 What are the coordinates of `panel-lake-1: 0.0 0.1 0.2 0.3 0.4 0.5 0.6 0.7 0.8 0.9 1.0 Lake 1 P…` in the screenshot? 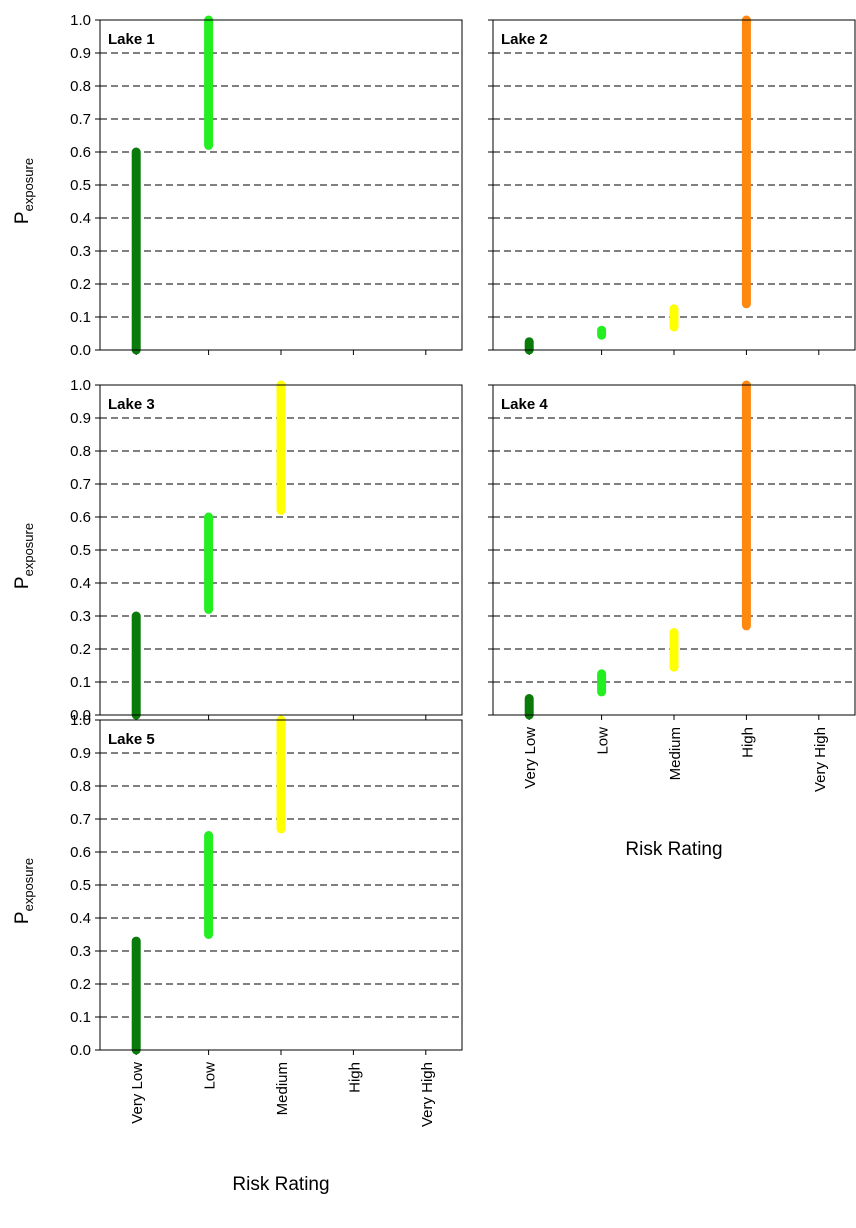 It's located at (237, 185).